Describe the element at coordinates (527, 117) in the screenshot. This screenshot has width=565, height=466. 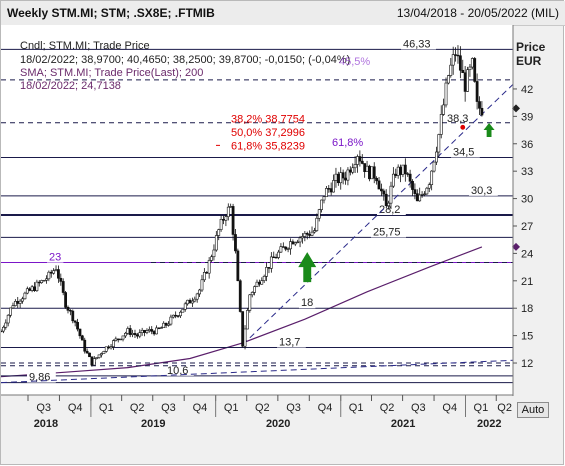
I see `y-tick-label: 39` at that location.